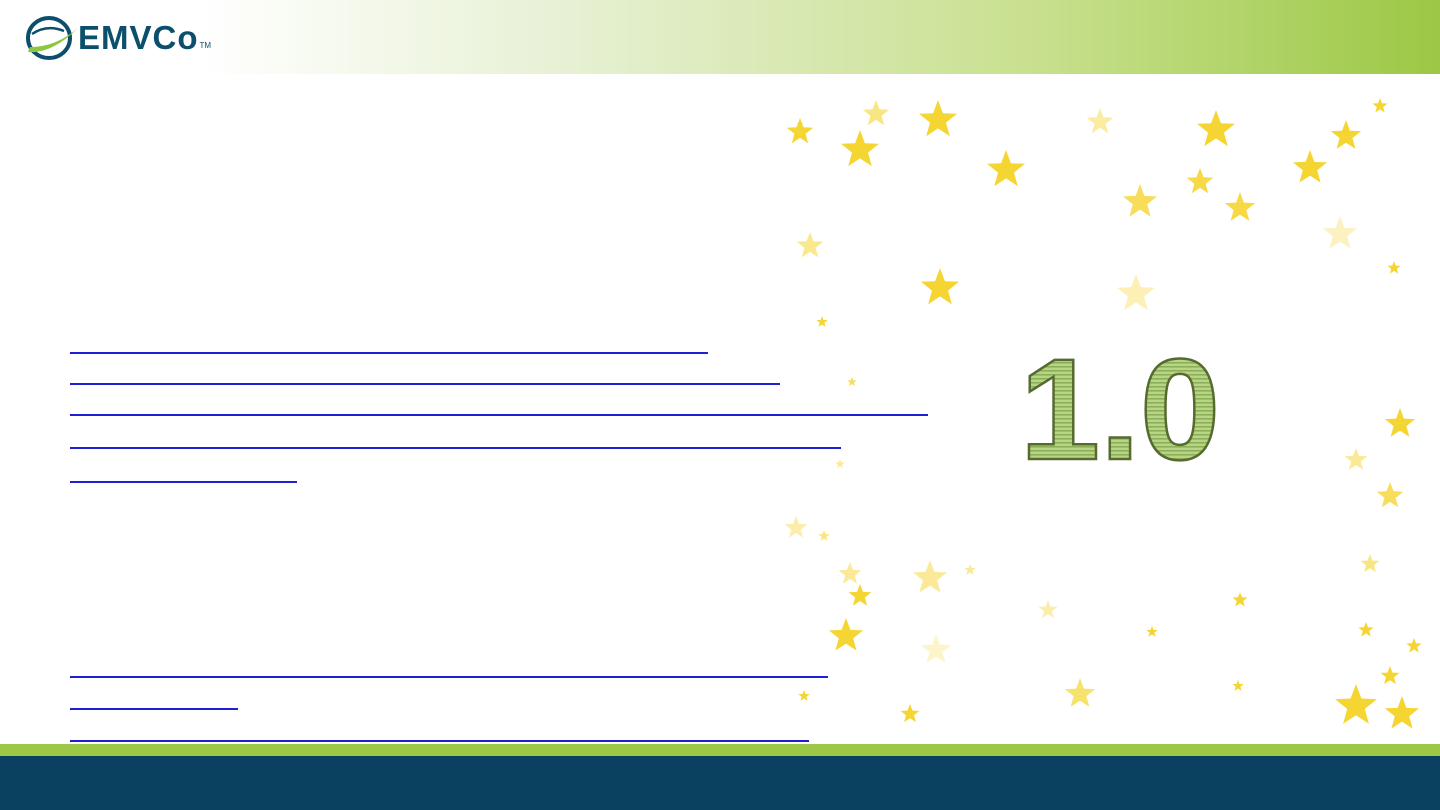 This screenshot has width=1440, height=810. I want to click on header-bar: EMVCo TM, so click(720, 37).